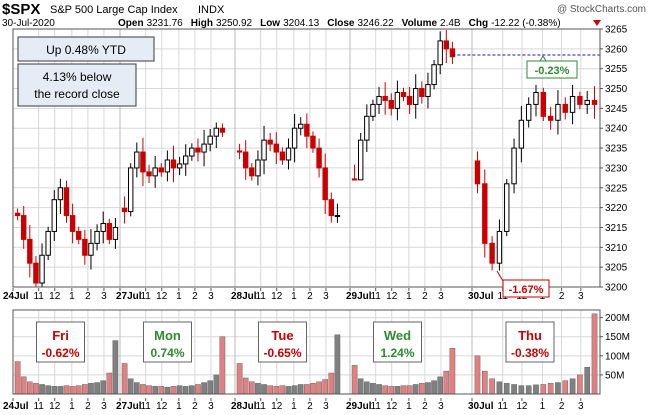  What do you see at coordinates (167, 335) in the screenshot?
I see `day-change-day: Mon` at bounding box center [167, 335].